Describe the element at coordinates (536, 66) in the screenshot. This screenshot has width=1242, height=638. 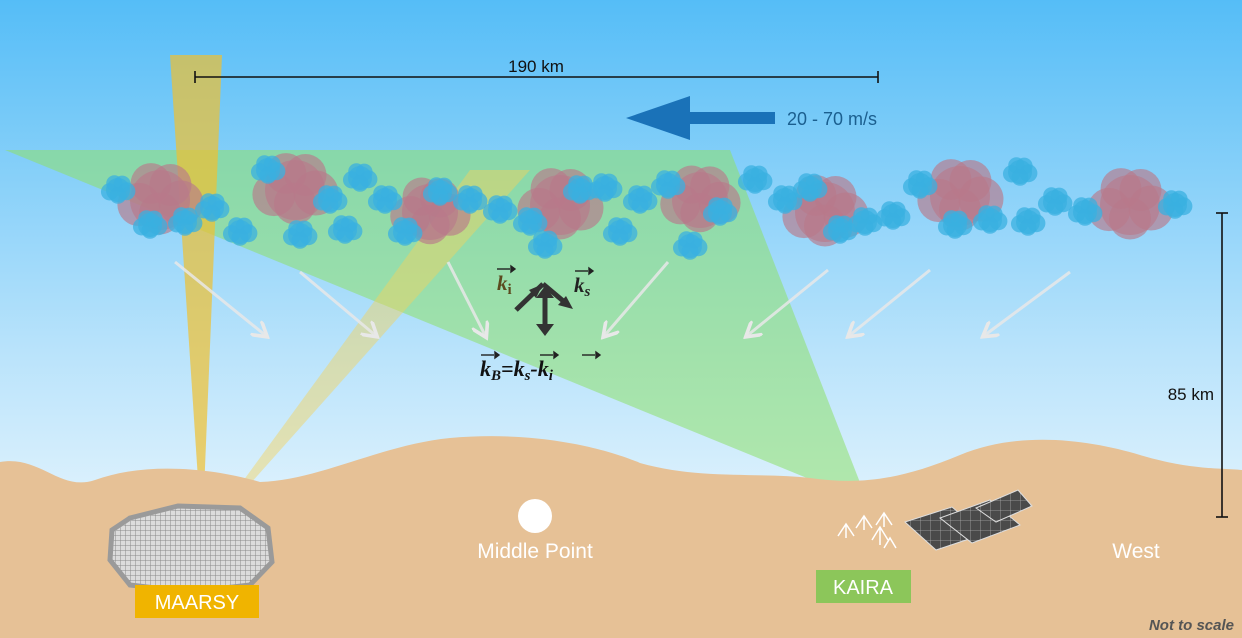
I see `distance-label: 190 km` at that location.